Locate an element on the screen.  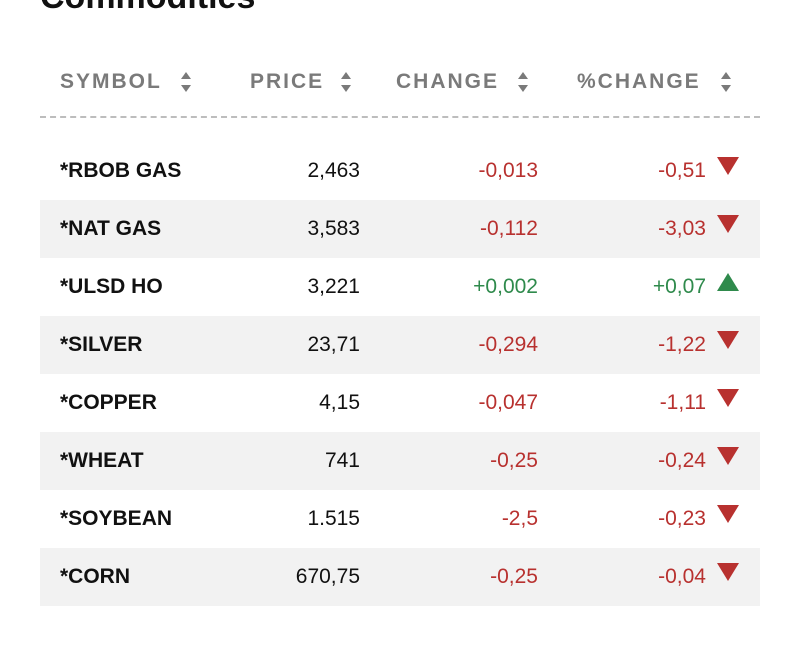
value: -0,112 is located at coordinates (509, 228).